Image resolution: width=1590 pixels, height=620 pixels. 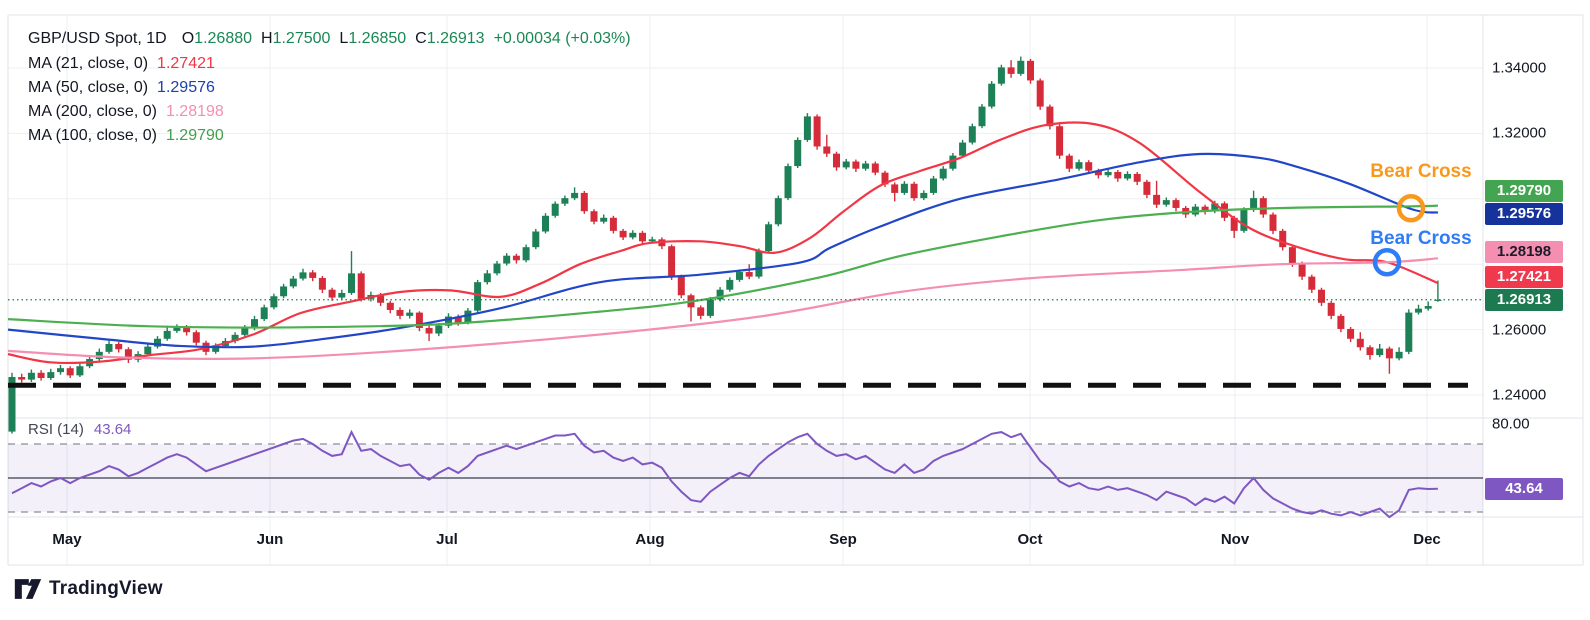 I want to click on tradingview-logo: TradingView, so click(x=88, y=589).